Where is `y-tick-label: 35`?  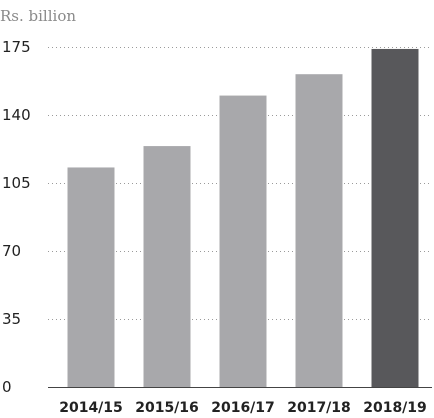 y-tick-label: 35 is located at coordinates (11, 319).